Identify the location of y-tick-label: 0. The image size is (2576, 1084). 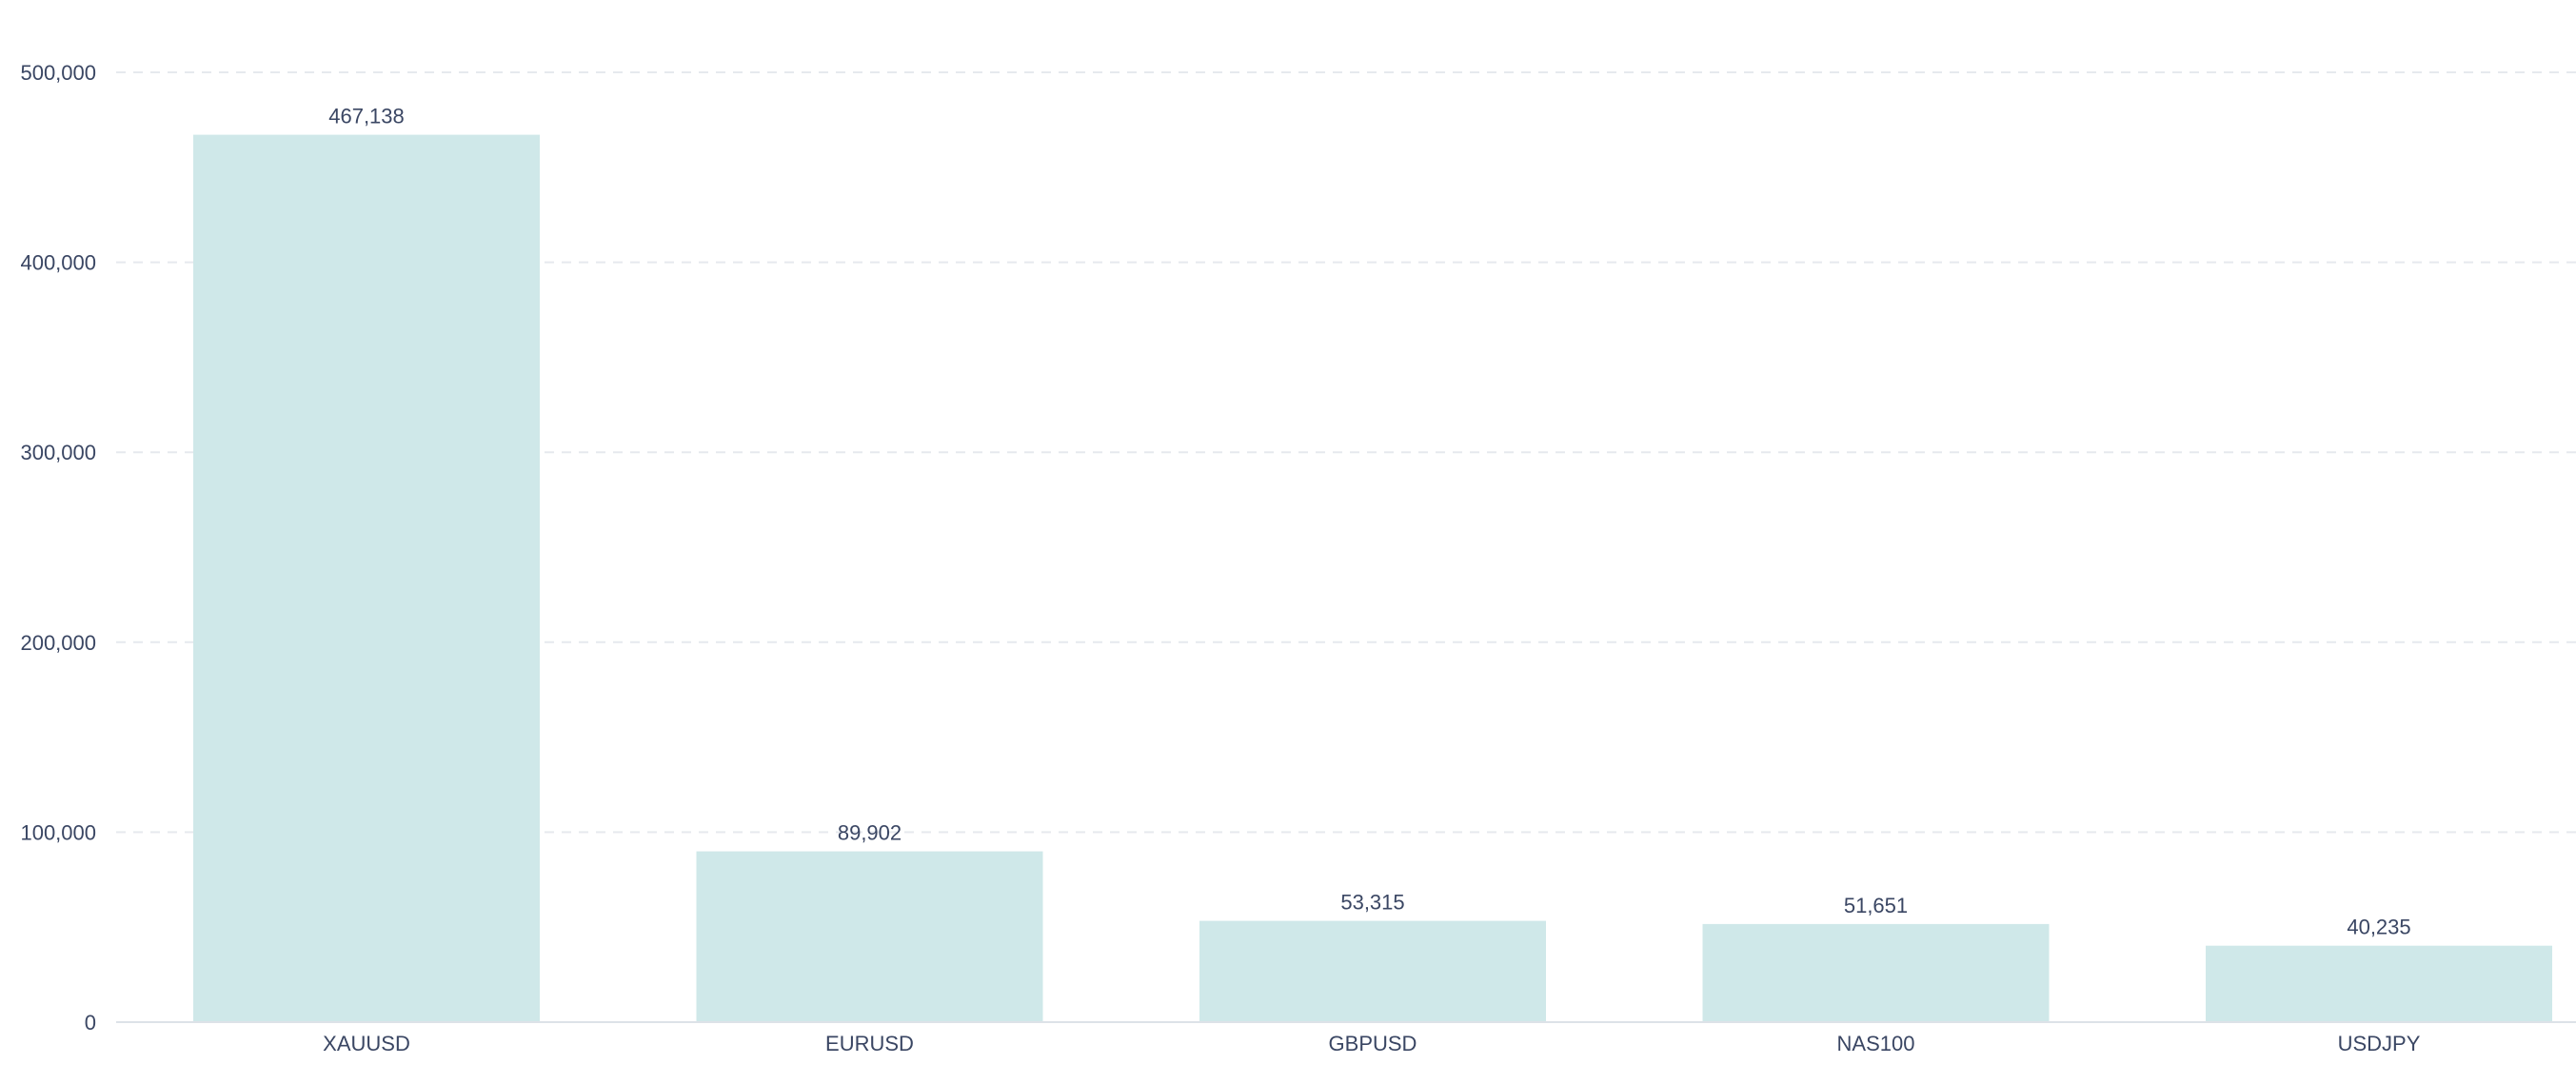
(90, 1023).